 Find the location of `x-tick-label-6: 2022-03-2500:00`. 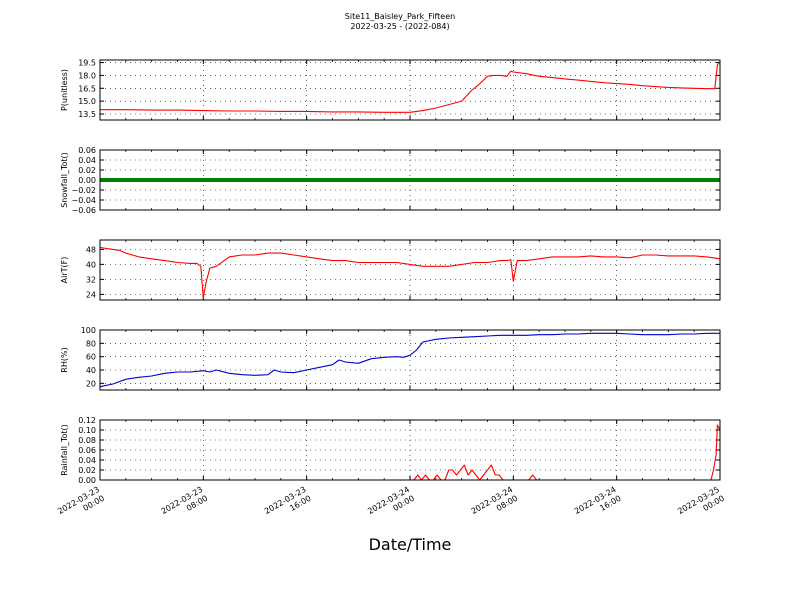

x-tick-label-6: 2022-03-2500:00 is located at coordinates (701, 505).